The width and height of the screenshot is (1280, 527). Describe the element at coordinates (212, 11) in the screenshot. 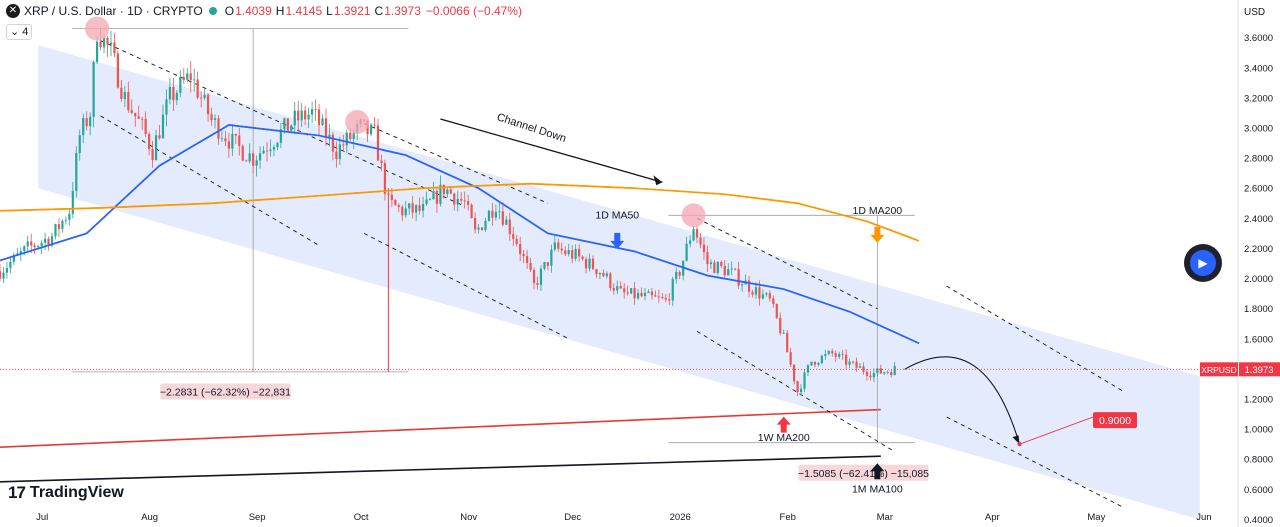

I see `market-status-dot-icon` at that location.